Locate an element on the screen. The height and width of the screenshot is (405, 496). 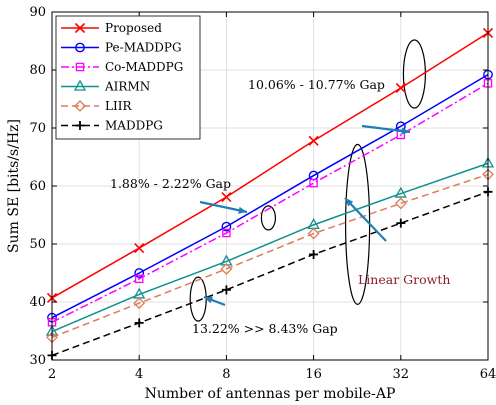
y-axis-label: Sum SE [bits/s/Hz] is located at coordinates (14, 186).